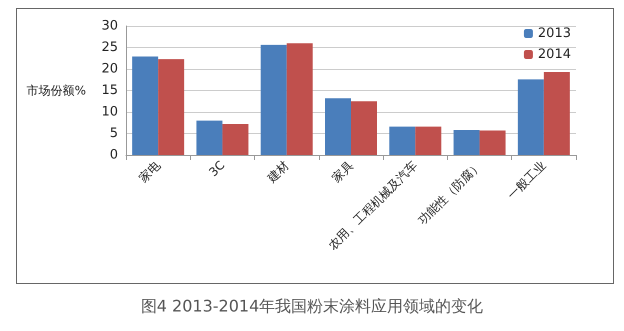  I want to click on y-axis-title: 市场份额%, so click(56, 91).